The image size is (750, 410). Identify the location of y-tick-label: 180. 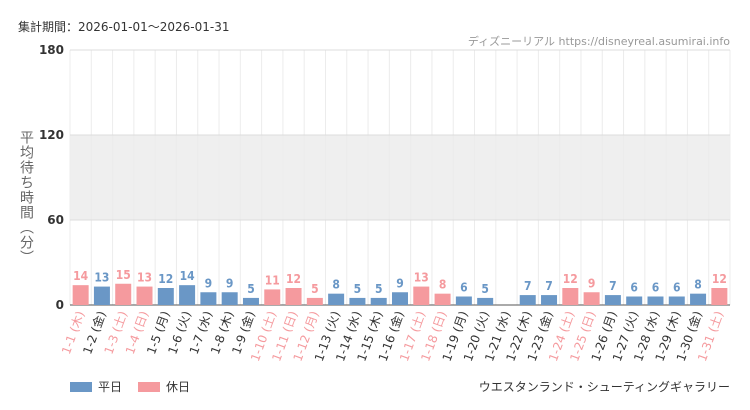
(51, 50).